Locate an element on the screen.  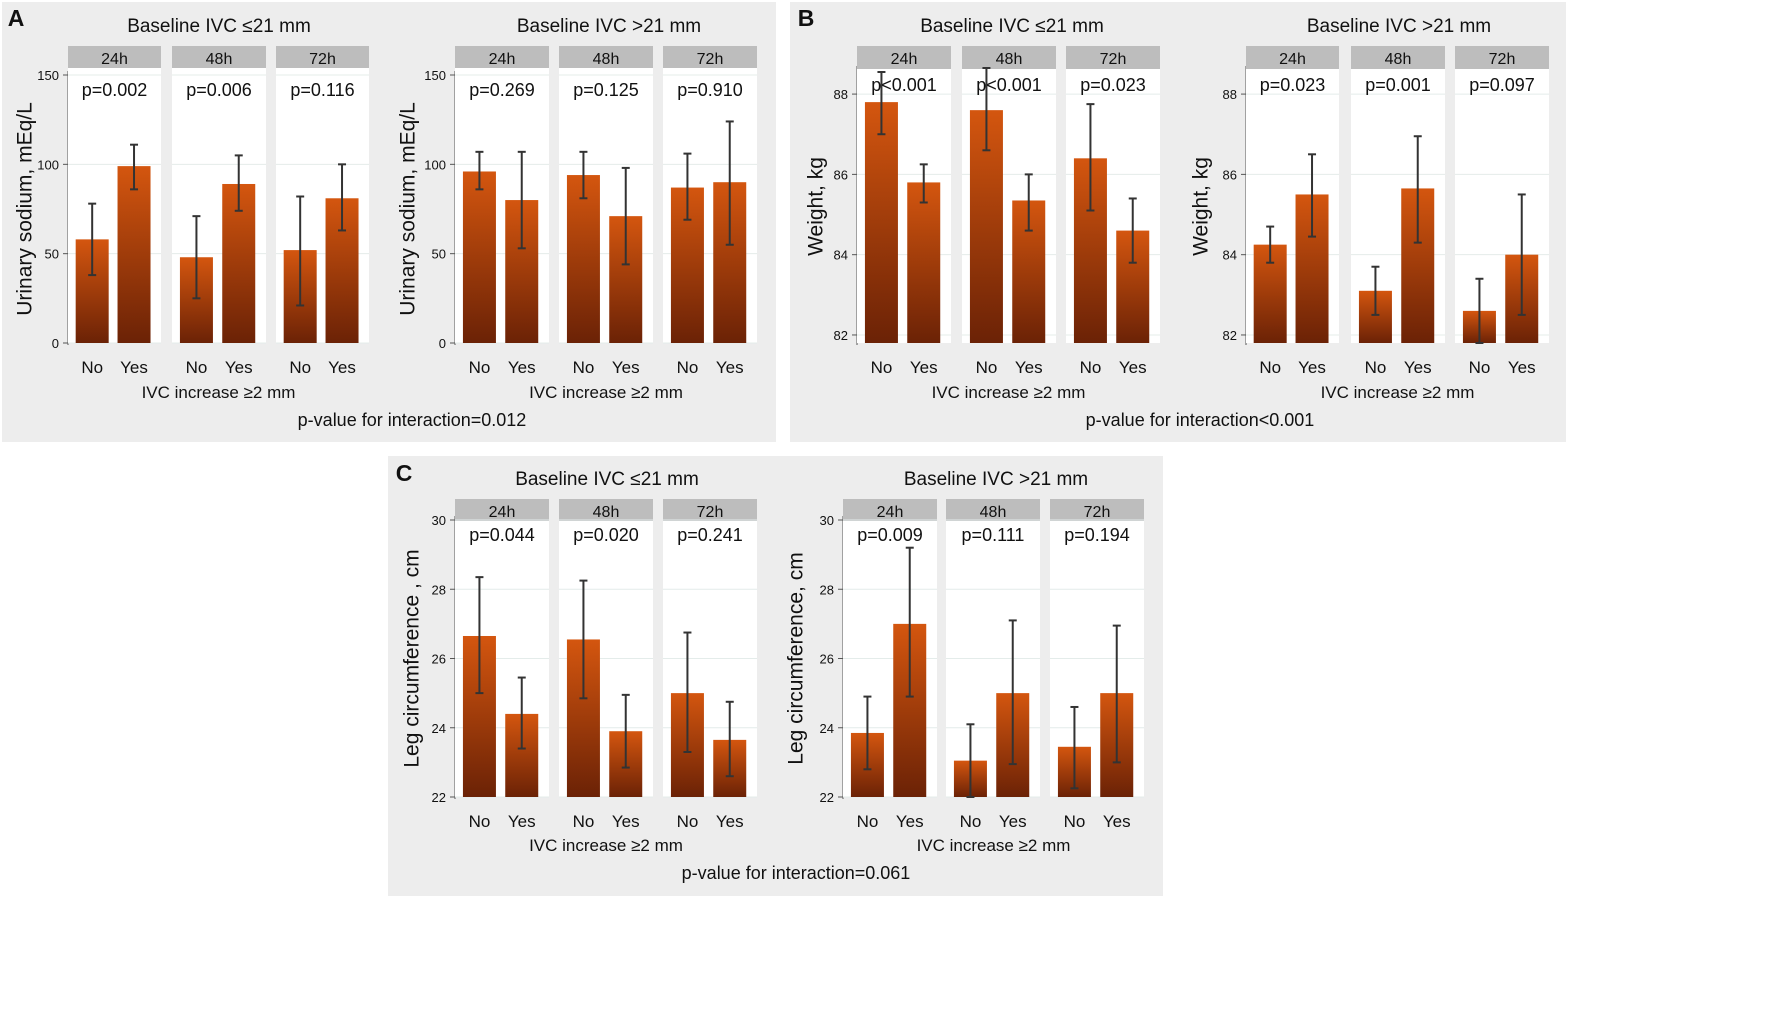
facet-p-value: p<0.001 is located at coordinates (1009, 85).